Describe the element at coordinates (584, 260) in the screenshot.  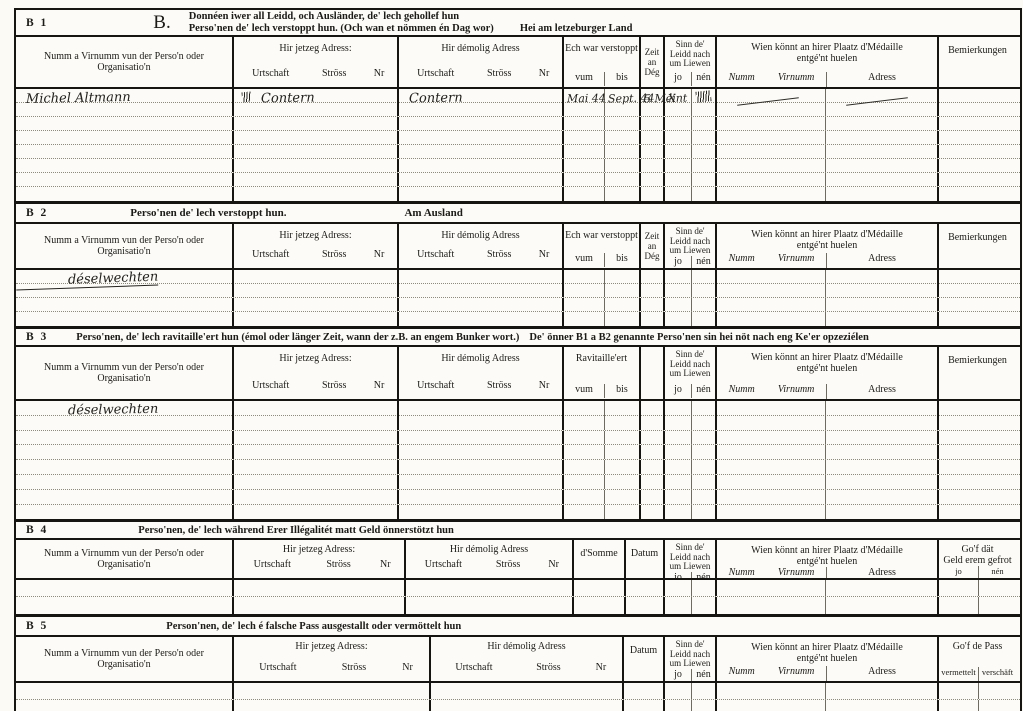
I see `vum-label: vum` at that location.